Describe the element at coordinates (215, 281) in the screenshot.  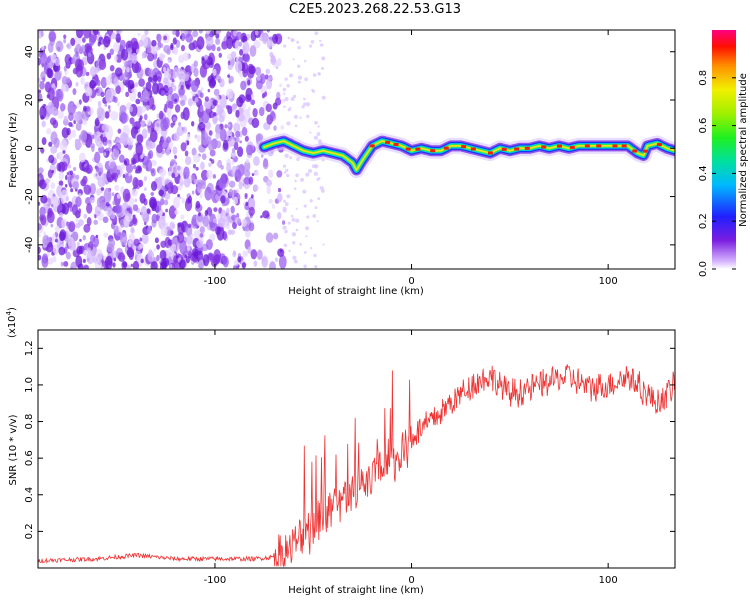
I see `x-tick-label: -100` at that location.